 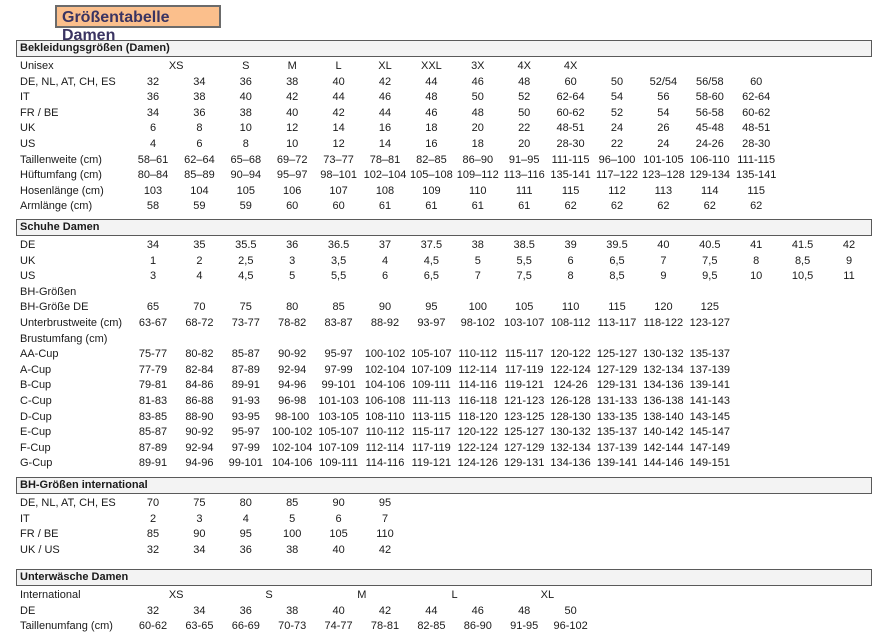 I want to click on size-label: XL, so click(x=385, y=66).